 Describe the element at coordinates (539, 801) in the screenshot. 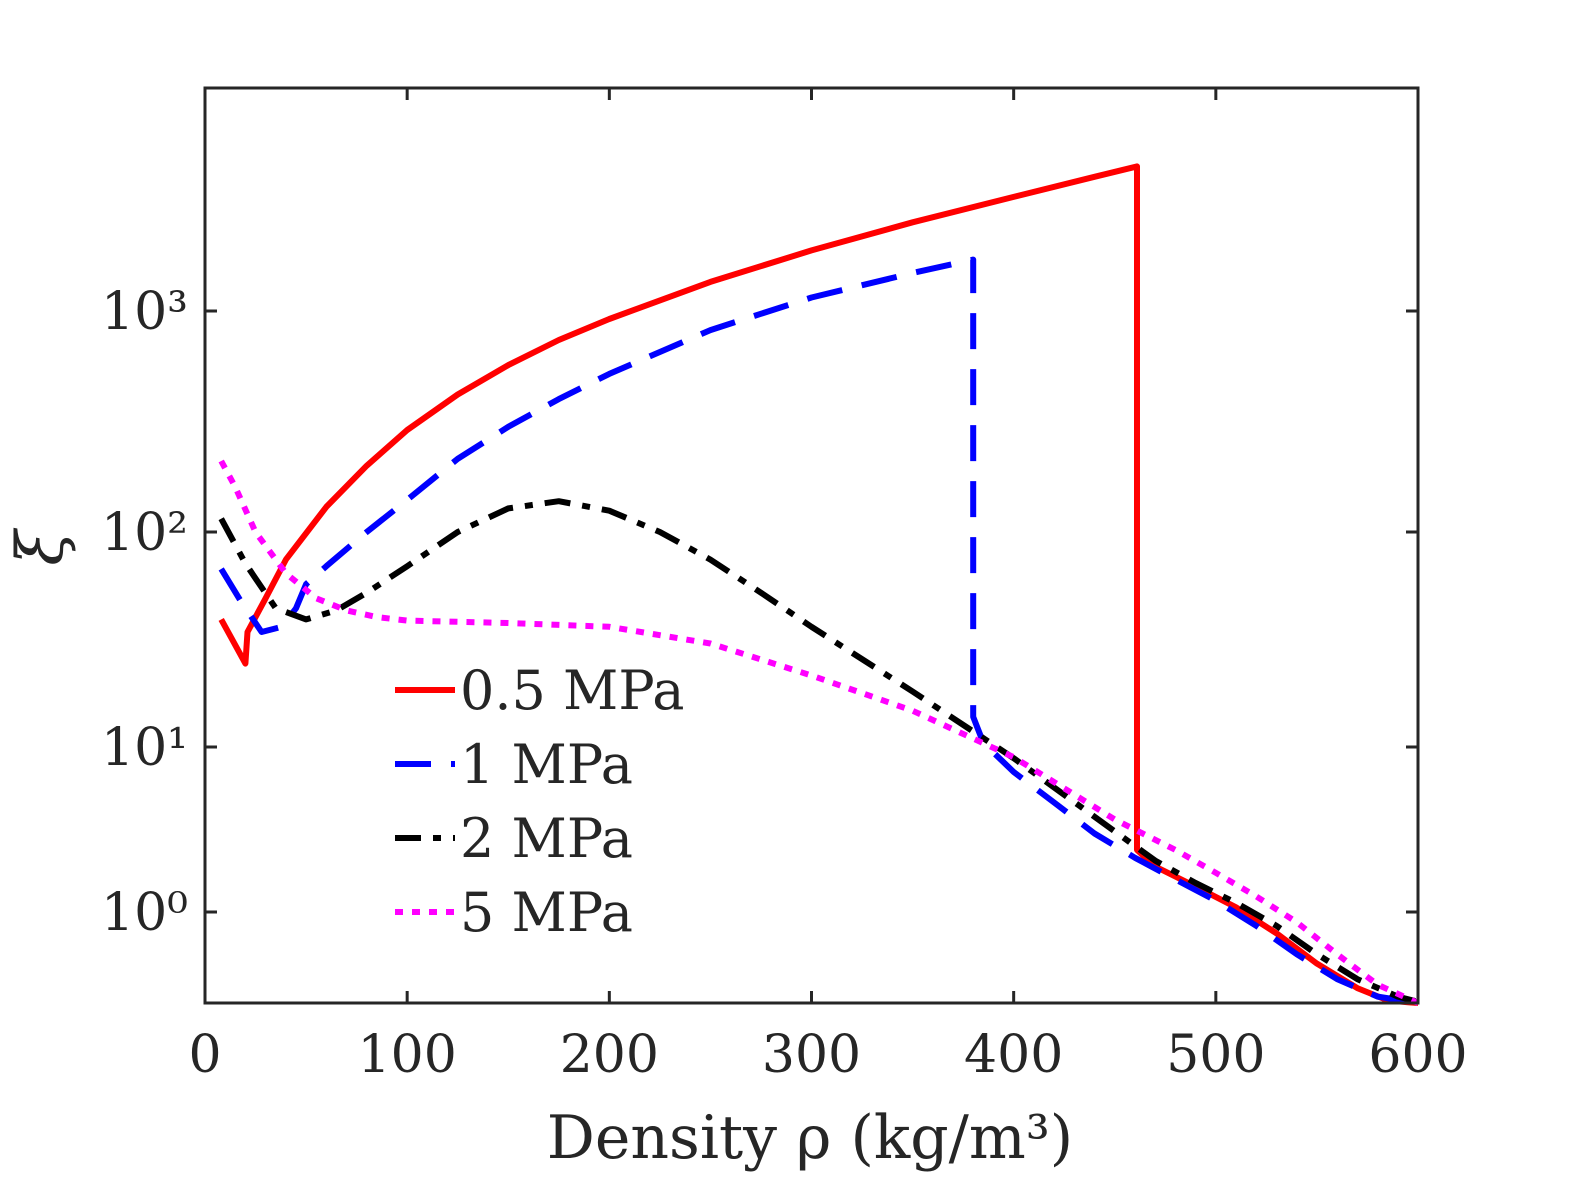

I see `legend: 0.5 MPa 1 MPa 2 MPa 5 MPa` at that location.